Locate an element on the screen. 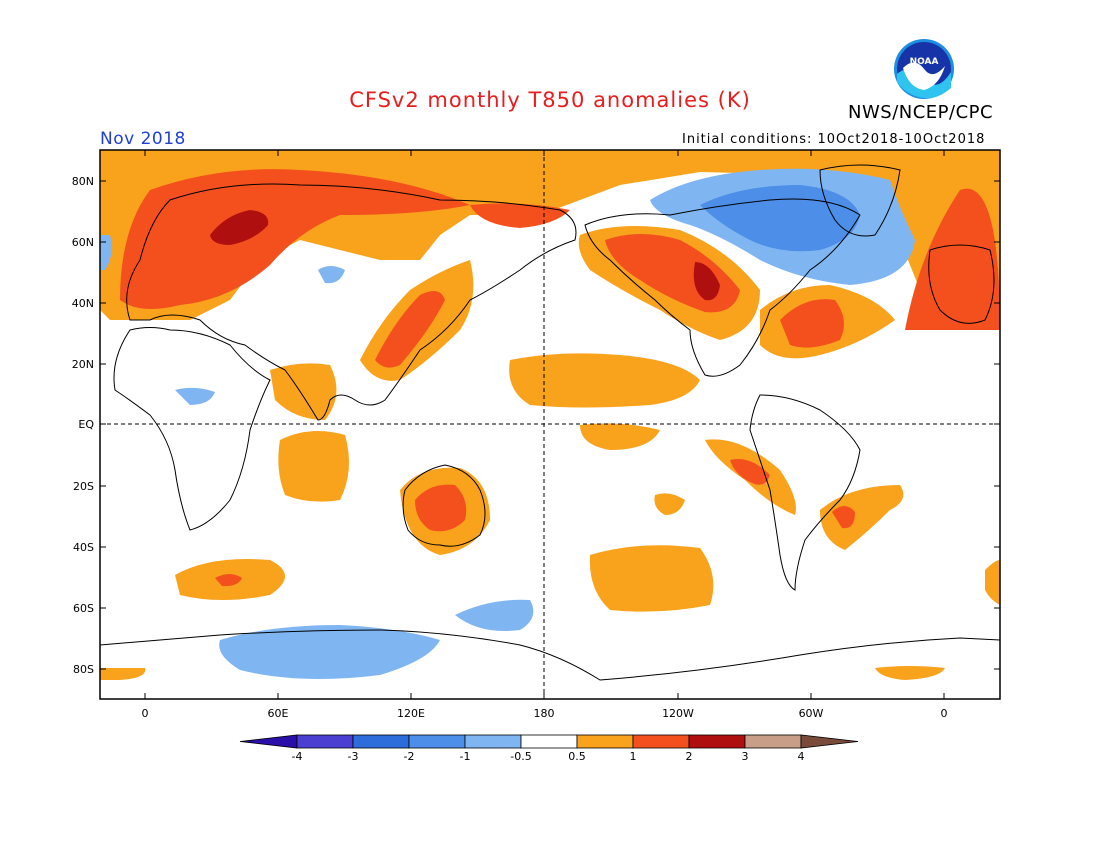  central-pacific-warm is located at coordinates (604, 380).